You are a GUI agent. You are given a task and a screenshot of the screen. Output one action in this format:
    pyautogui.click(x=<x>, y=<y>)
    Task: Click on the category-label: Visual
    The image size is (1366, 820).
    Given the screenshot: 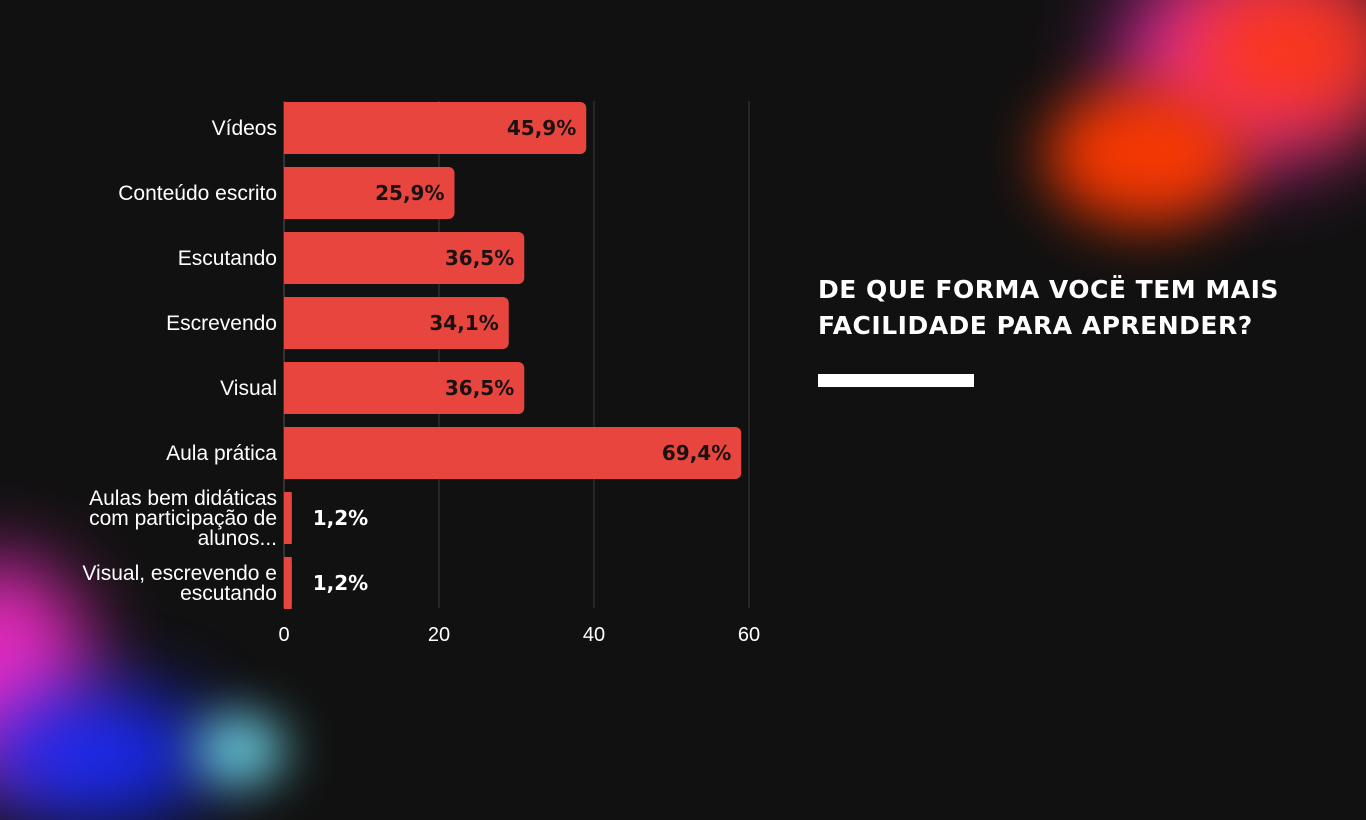 What is the action you would take?
    pyautogui.click(x=248, y=388)
    